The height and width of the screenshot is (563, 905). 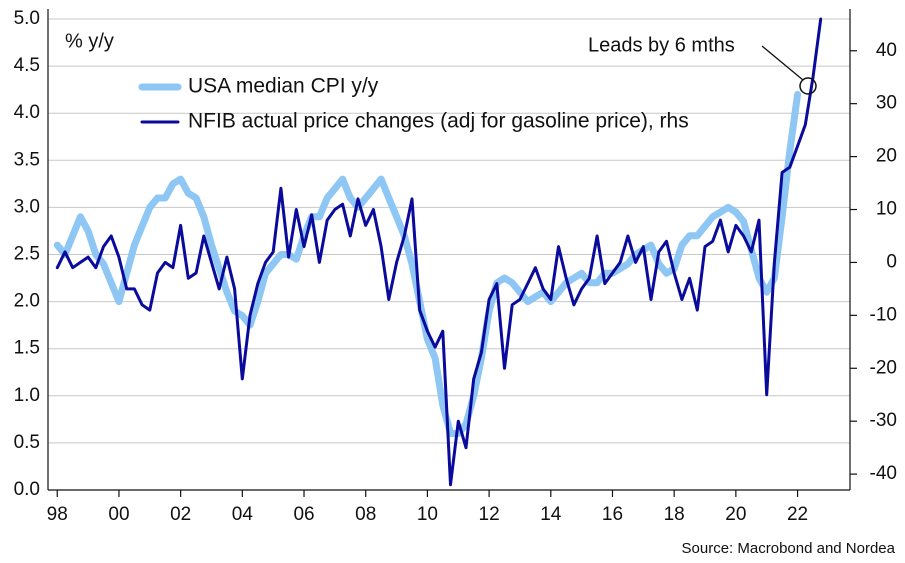 I want to click on annotation-circle, so click(x=808, y=86).